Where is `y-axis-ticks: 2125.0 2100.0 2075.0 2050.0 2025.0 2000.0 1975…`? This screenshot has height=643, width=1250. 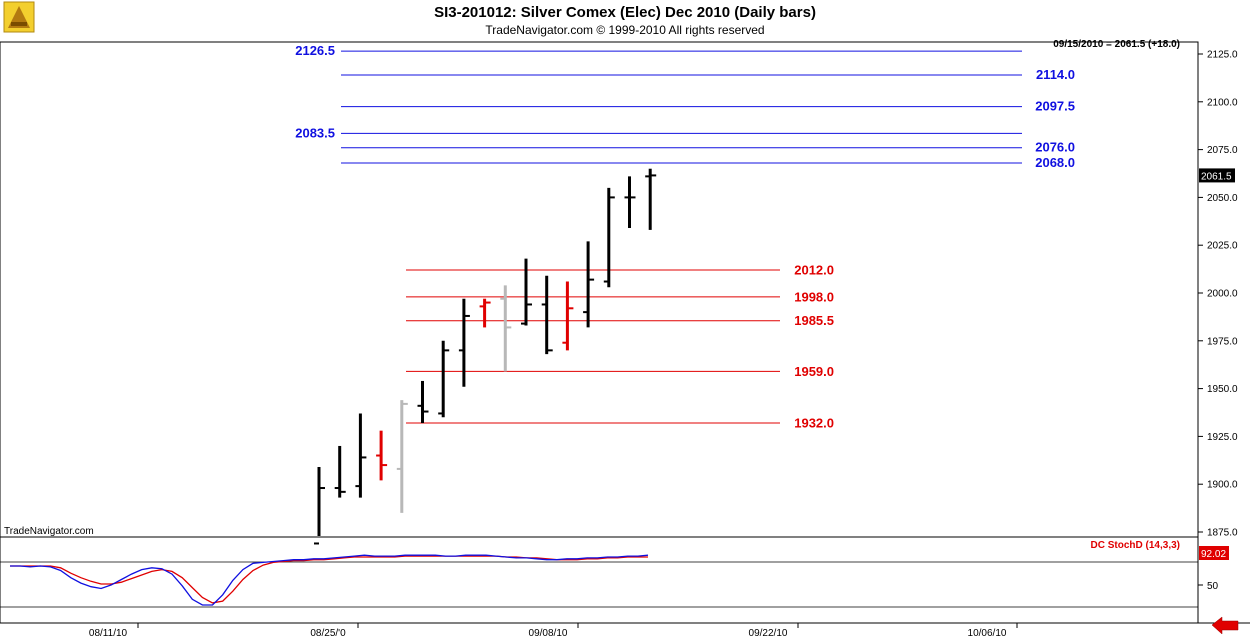 y-axis-ticks: 2125.0 2100.0 2075.0 2050.0 2025.0 2000.0 1975… is located at coordinates (1218, 294).